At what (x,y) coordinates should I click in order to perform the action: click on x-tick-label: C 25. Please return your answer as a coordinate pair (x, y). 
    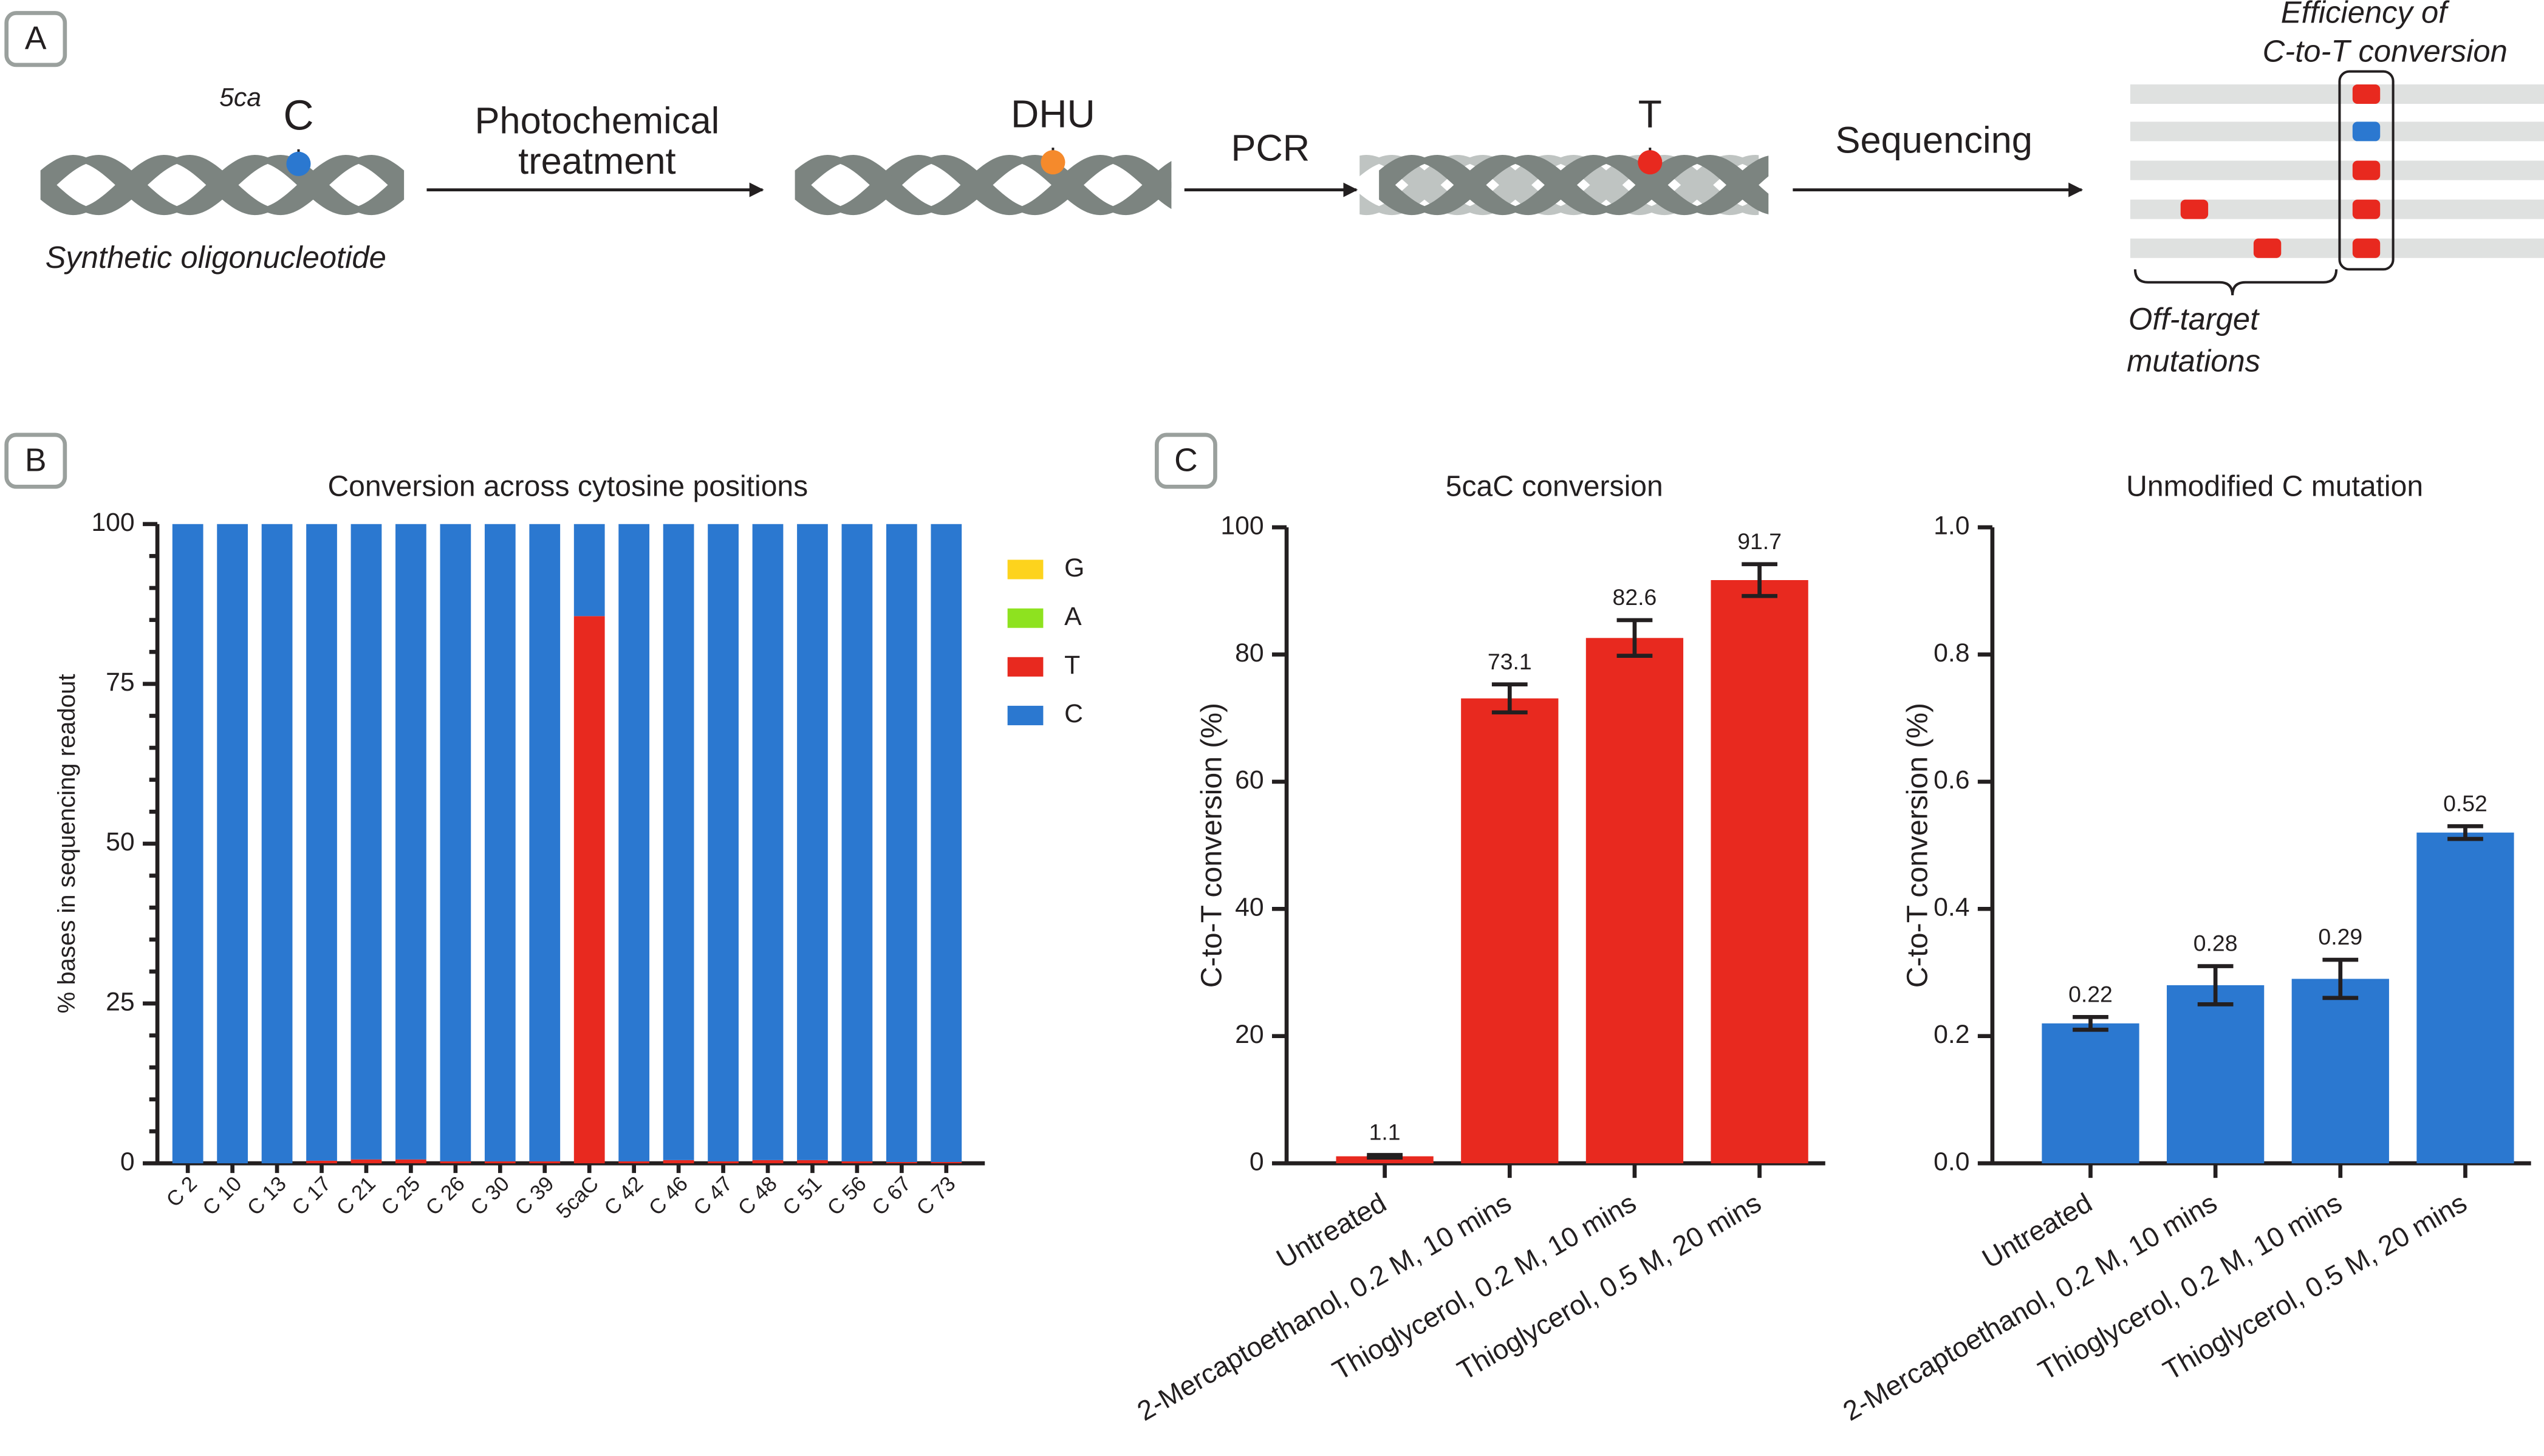
    Looking at the image, I should click on (401, 1196).